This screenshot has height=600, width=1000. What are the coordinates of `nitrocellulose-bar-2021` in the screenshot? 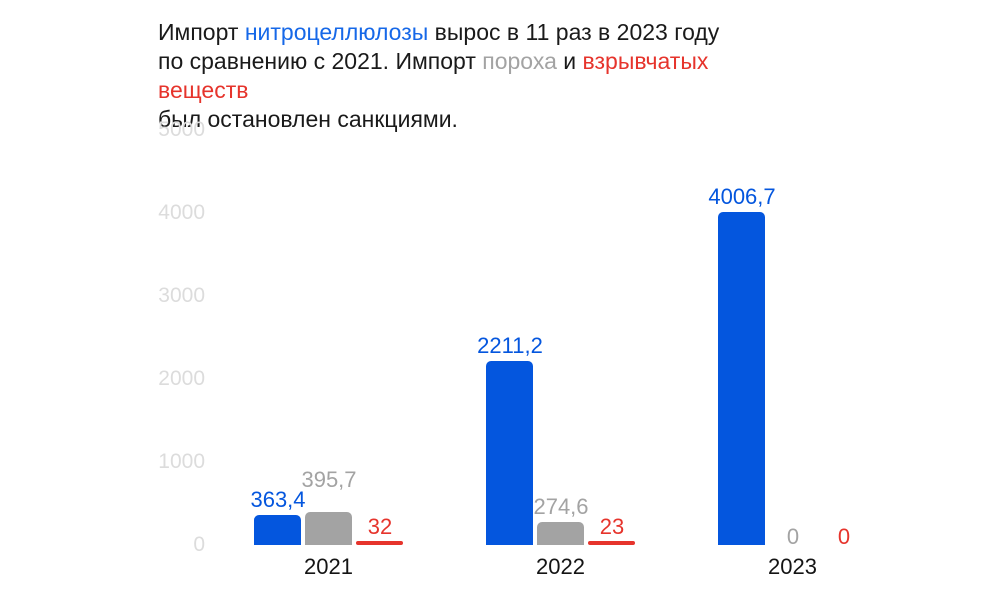 It's located at (277, 530).